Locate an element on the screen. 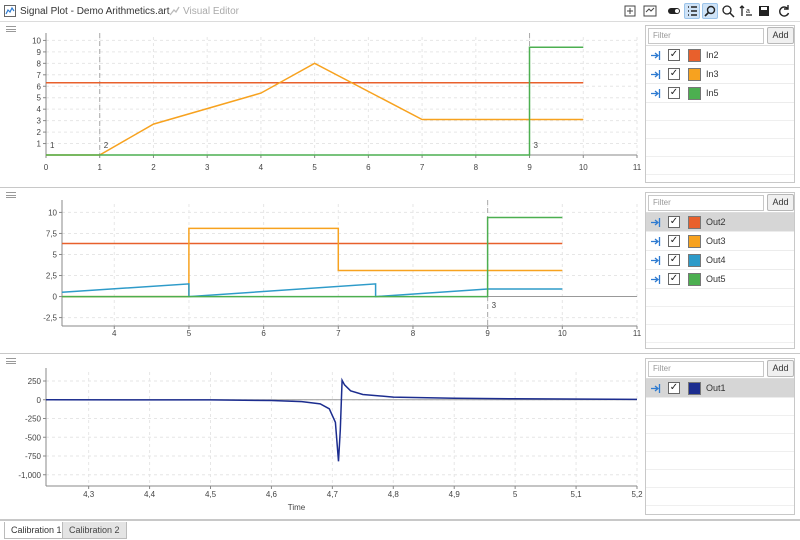 The image size is (800, 540). x-tick-label: 3 is located at coordinates (207, 167).